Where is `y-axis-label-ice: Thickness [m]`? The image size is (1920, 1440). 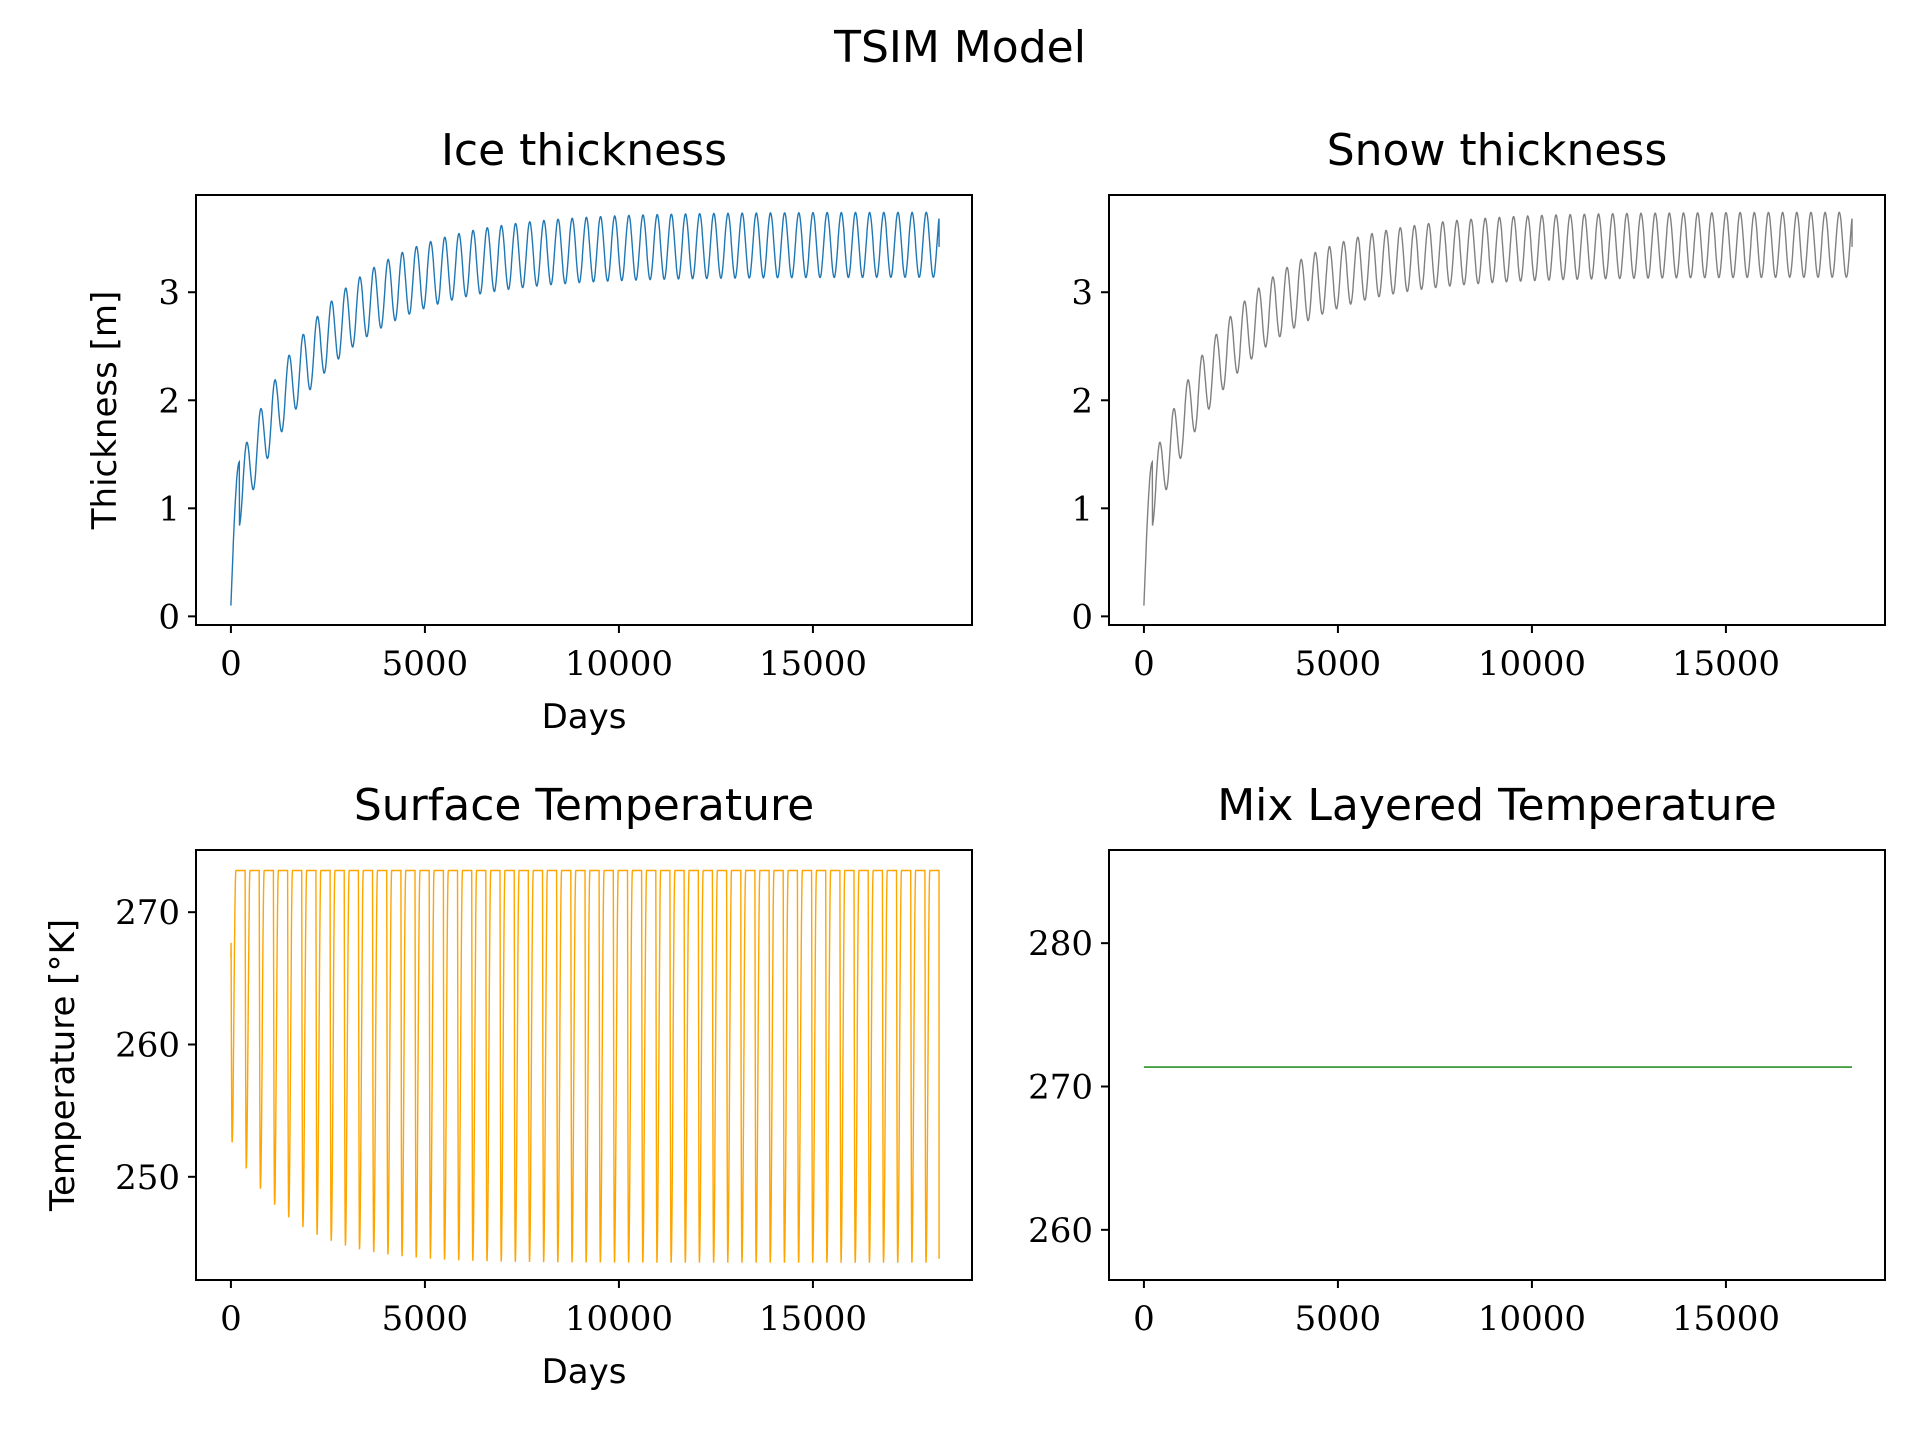 y-axis-label-ice: Thickness [m] is located at coordinates (105, 411).